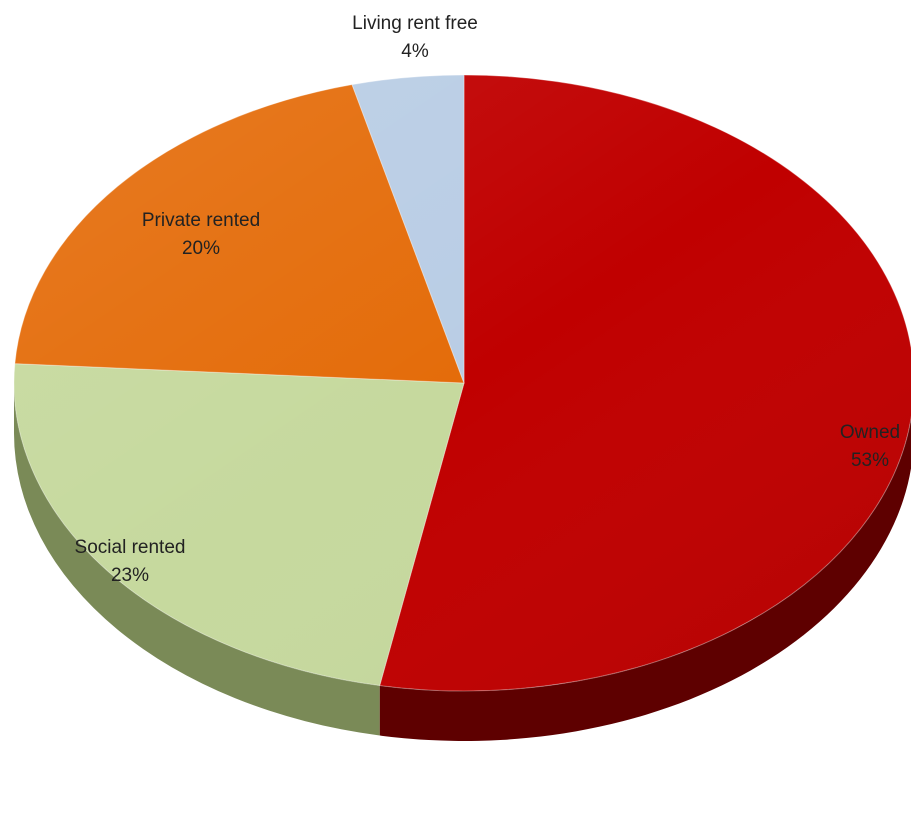 The height and width of the screenshot is (830, 911). What do you see at coordinates (870, 460) in the screenshot?
I see `slice-value-owned: 53%` at bounding box center [870, 460].